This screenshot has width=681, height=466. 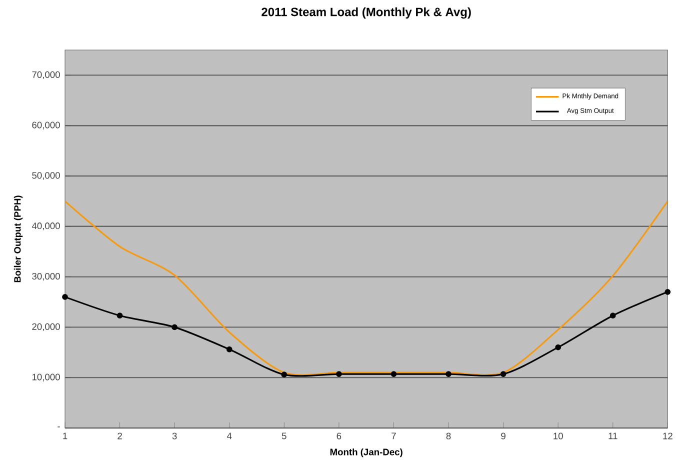 I want to click on y-tick-label: 60,000, so click(x=46, y=126).